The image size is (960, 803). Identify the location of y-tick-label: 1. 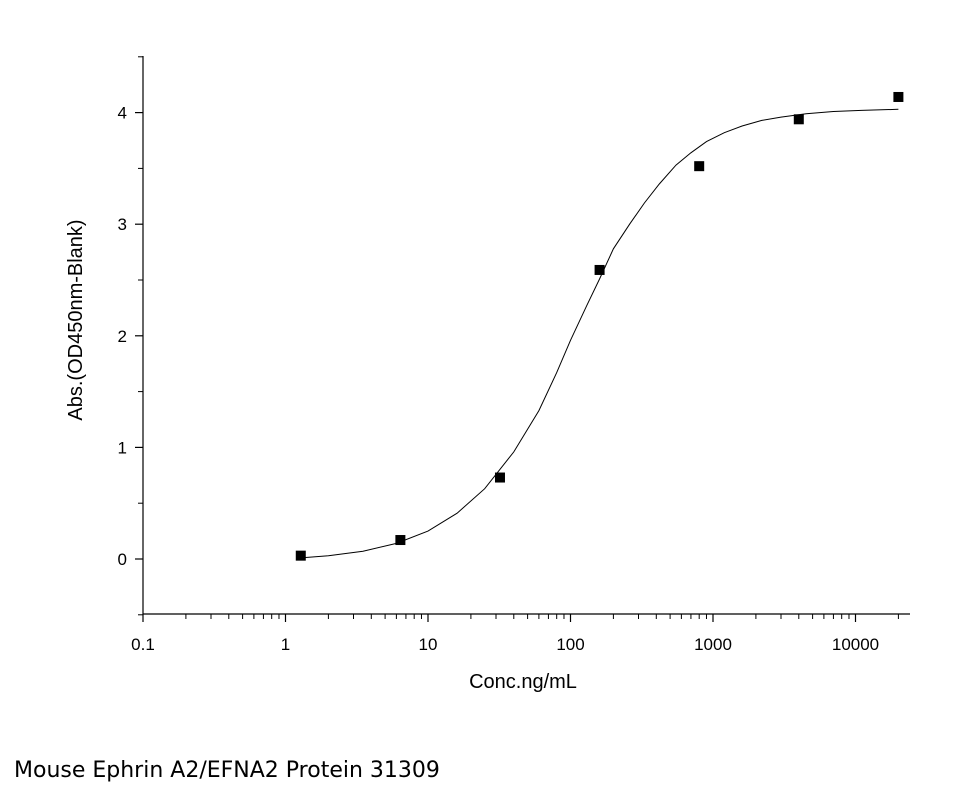
(122, 447).